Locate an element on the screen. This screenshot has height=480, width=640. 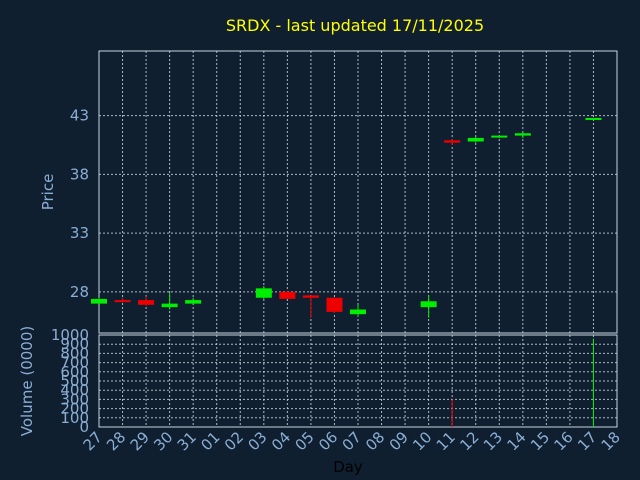
x-tick-label: 30 is located at coordinates (163, 441).